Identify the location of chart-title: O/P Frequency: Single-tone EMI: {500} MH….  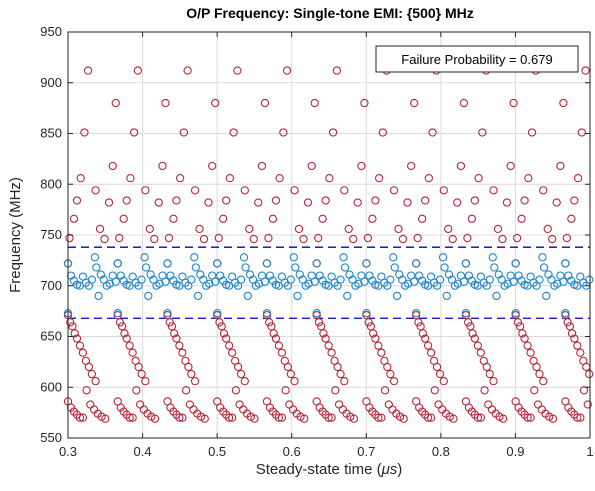
(330, 13).